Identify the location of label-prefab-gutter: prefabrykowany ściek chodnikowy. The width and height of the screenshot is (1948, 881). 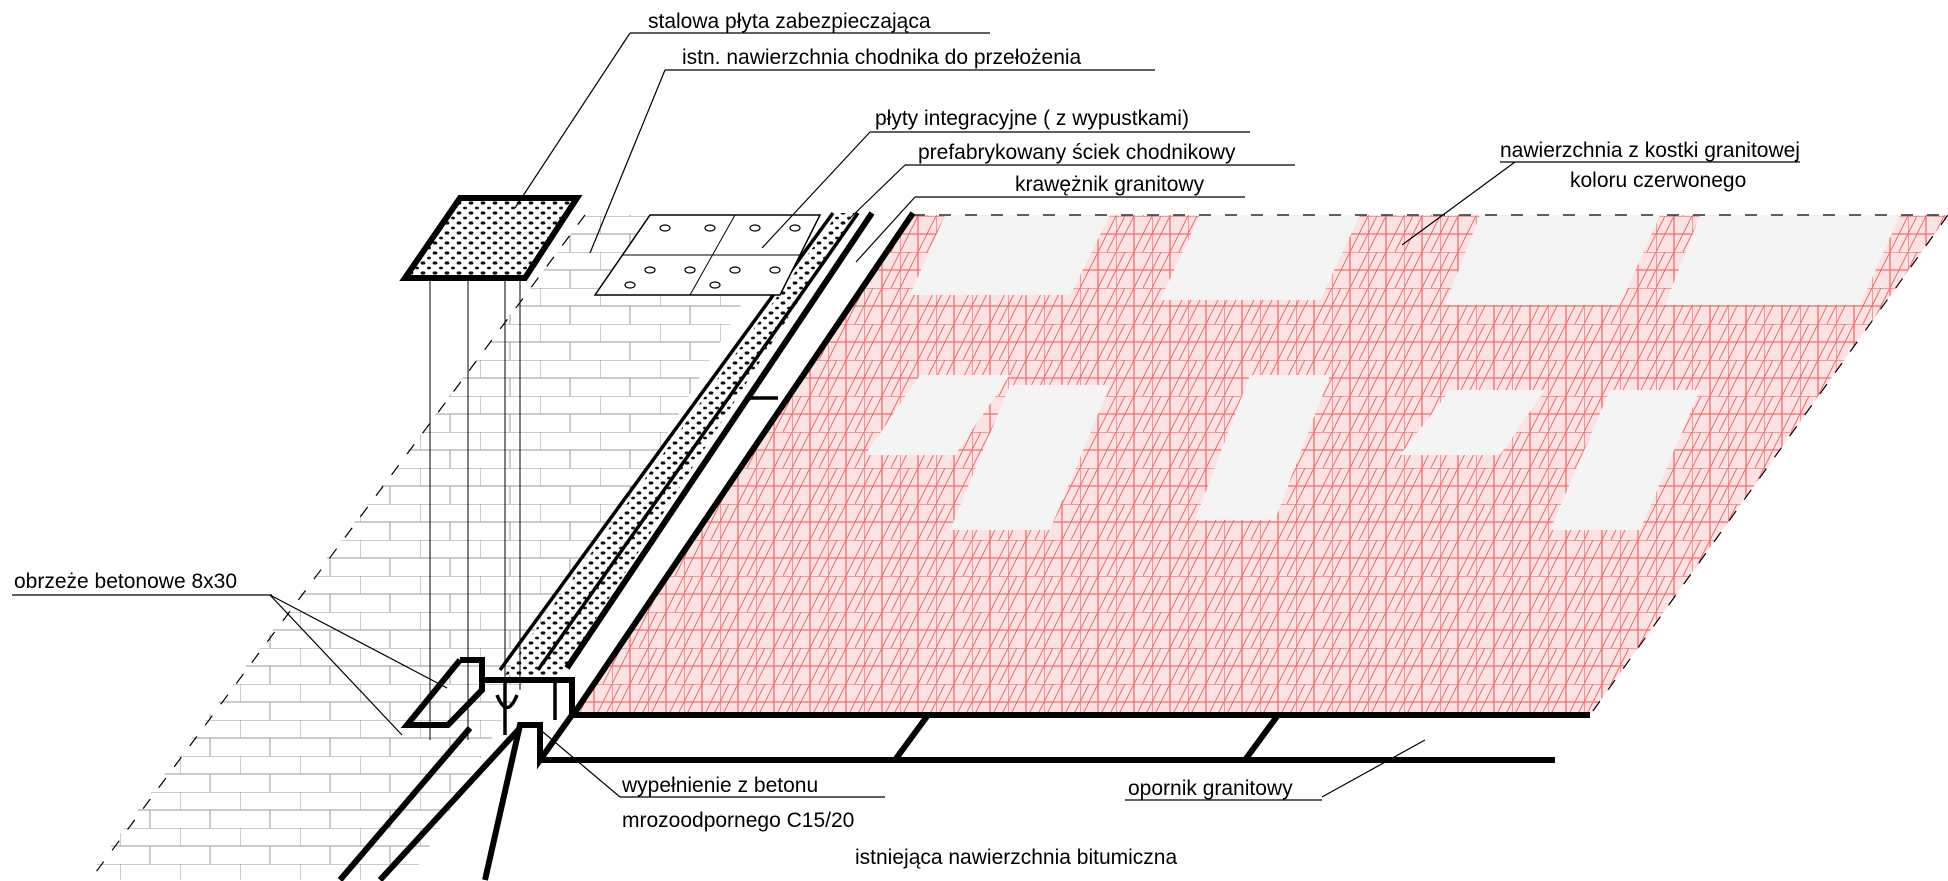
(1100, 153).